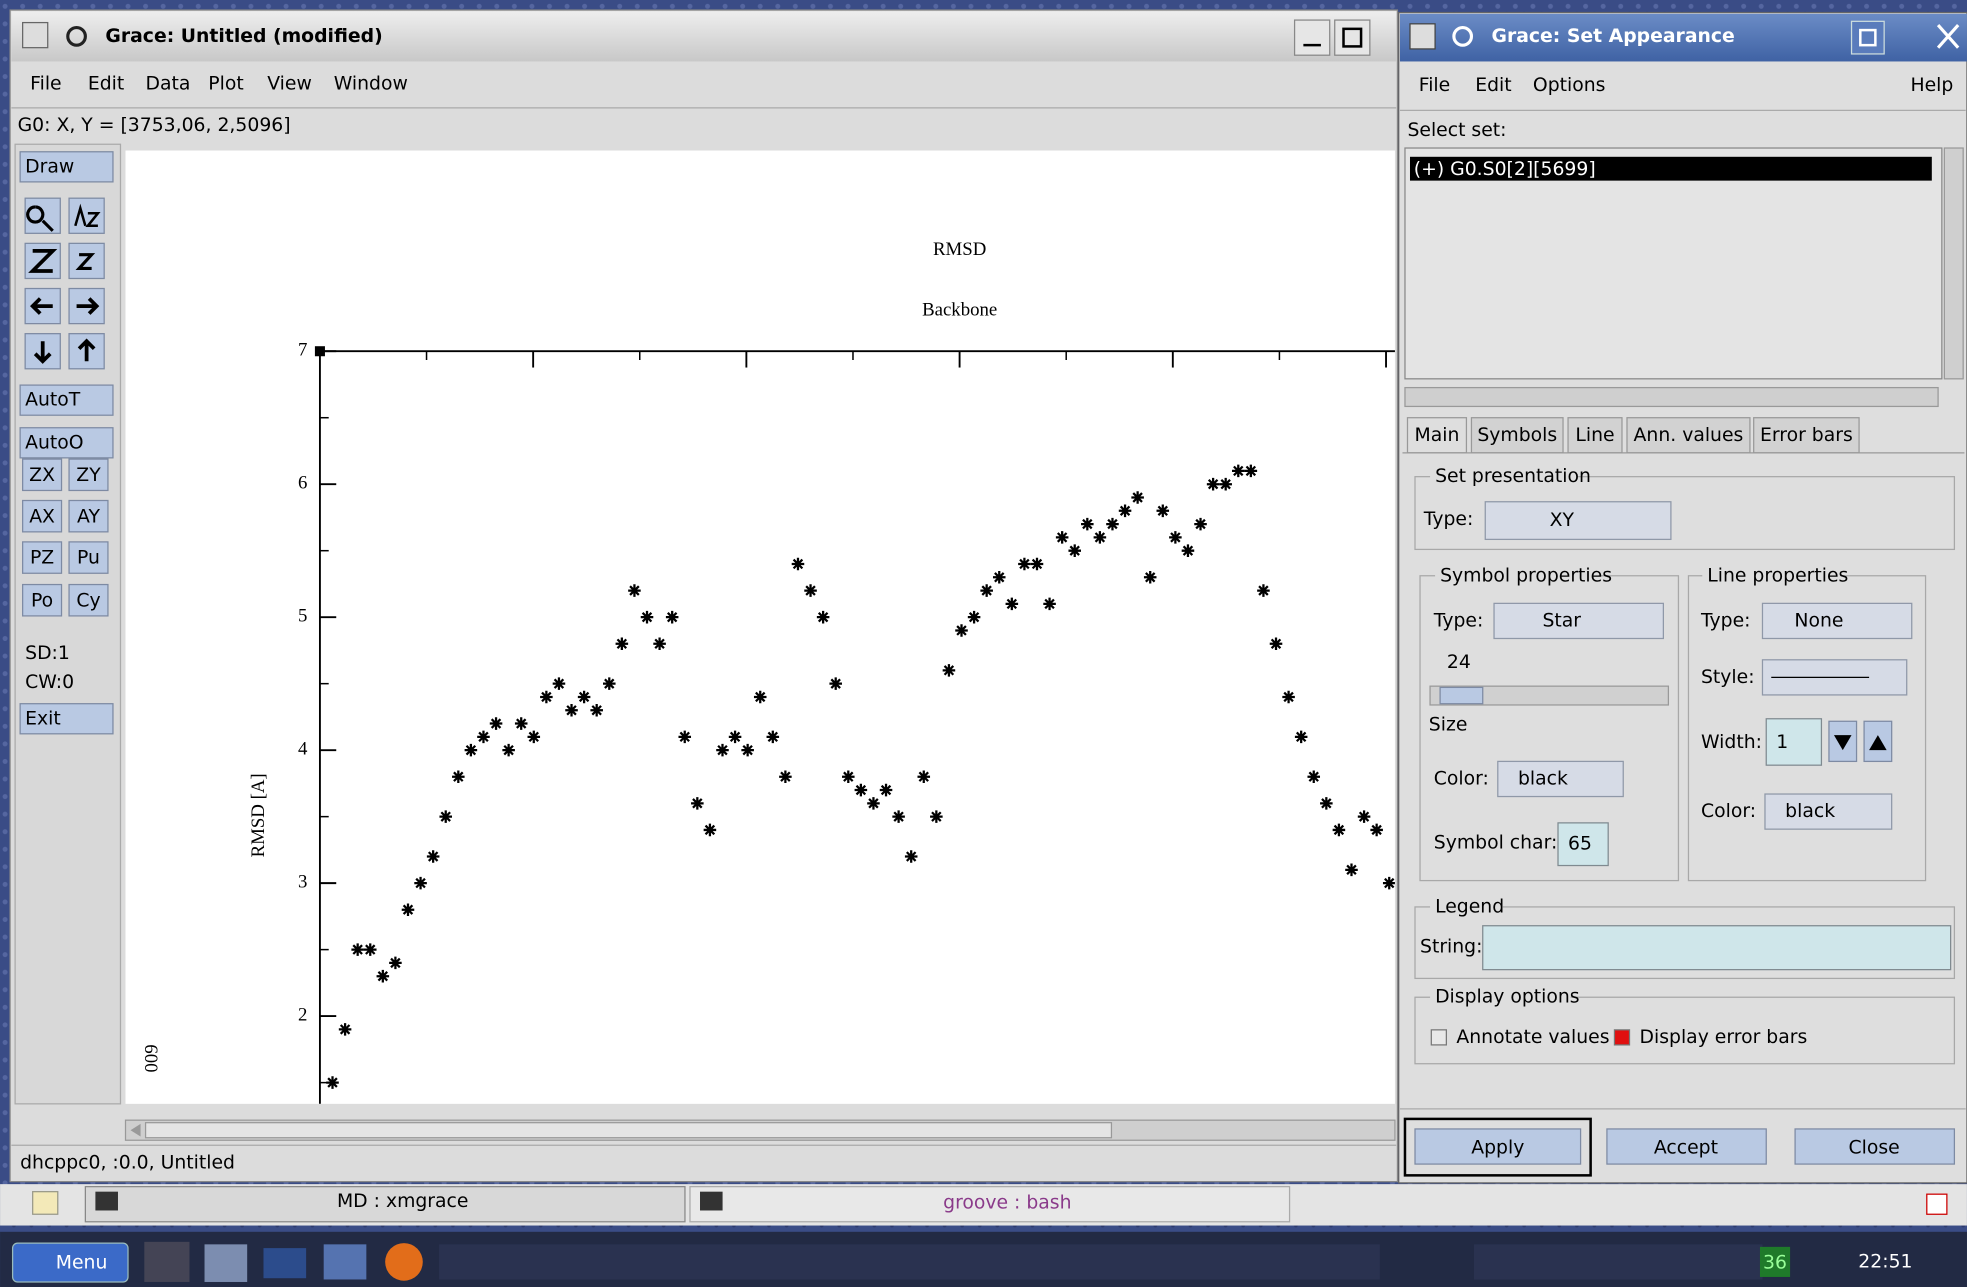 The height and width of the screenshot is (1287, 1967). Describe the element at coordinates (106, 84) in the screenshot. I see `menu-item: Edit` at that location.